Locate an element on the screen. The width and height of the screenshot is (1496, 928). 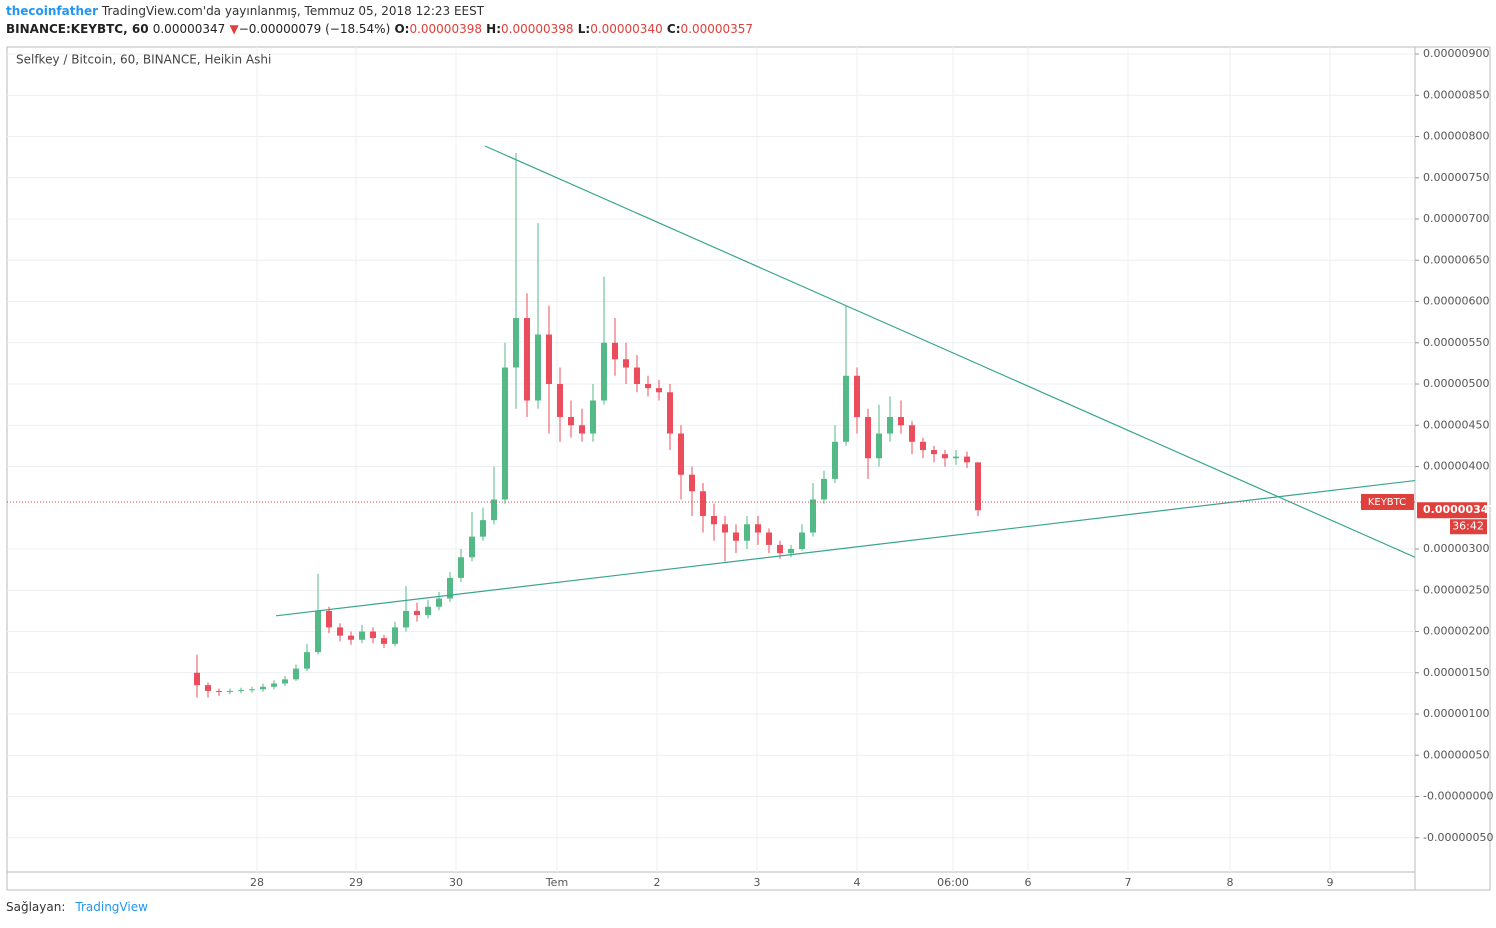
last: 0.00000347 is located at coordinates (189, 29).